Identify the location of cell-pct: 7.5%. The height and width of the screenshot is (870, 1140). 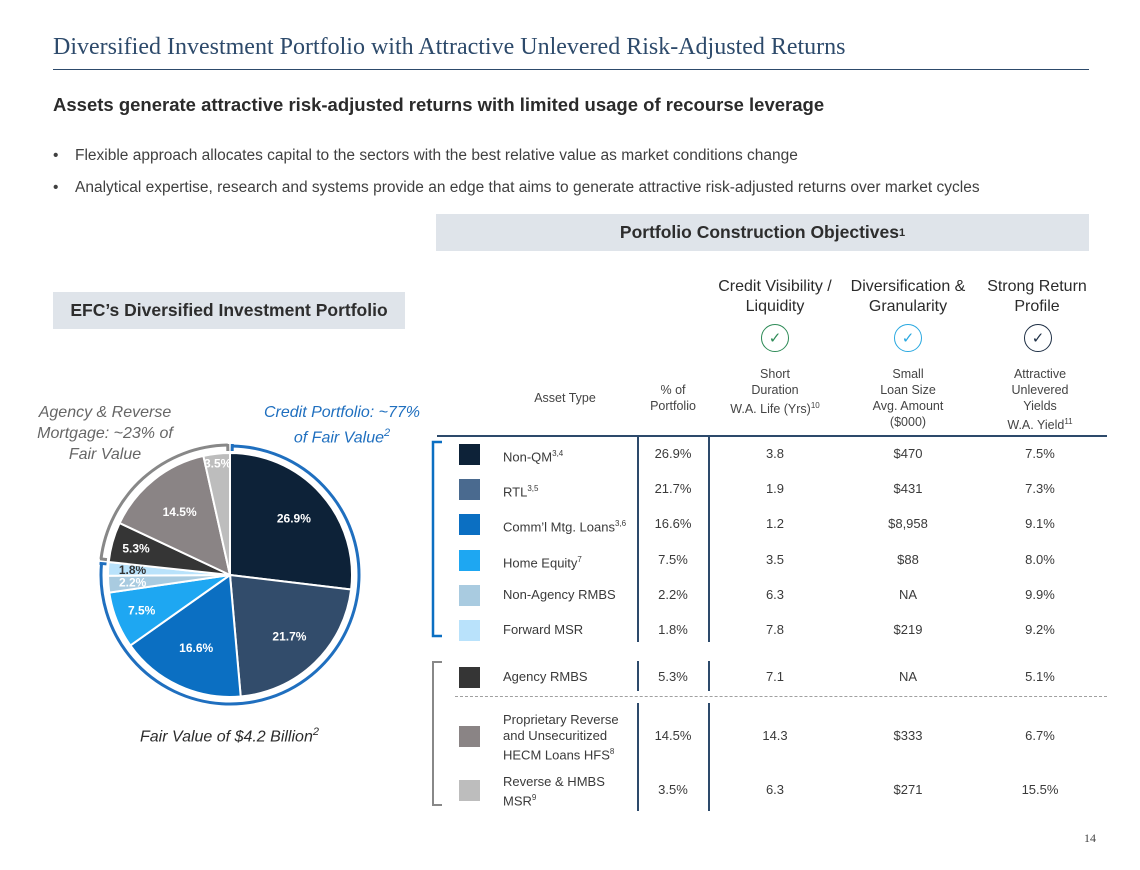
(673, 559).